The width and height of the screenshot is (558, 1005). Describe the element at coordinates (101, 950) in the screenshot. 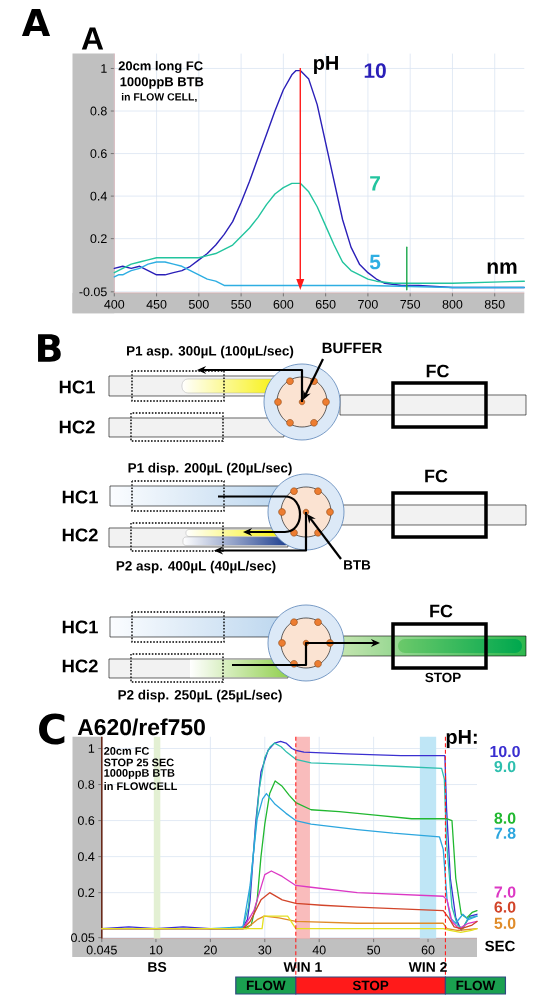

I see `x-tick-label: 0.045` at that location.